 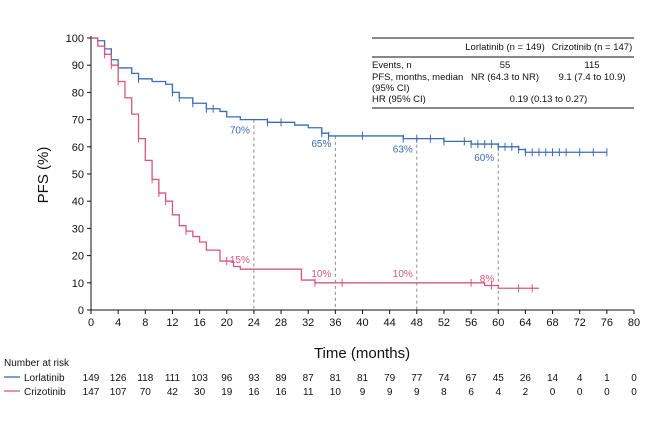 I want to click on y-tick-label: 70, so click(x=78, y=121).